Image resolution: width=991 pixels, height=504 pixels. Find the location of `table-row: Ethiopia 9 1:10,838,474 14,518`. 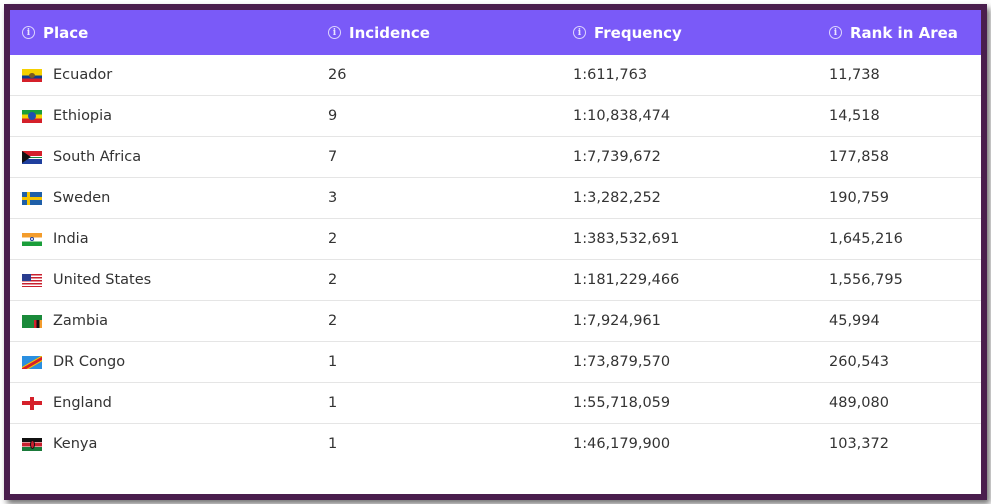

table-row: Ethiopia 9 1:10,838,474 14,518 is located at coordinates (495, 116).